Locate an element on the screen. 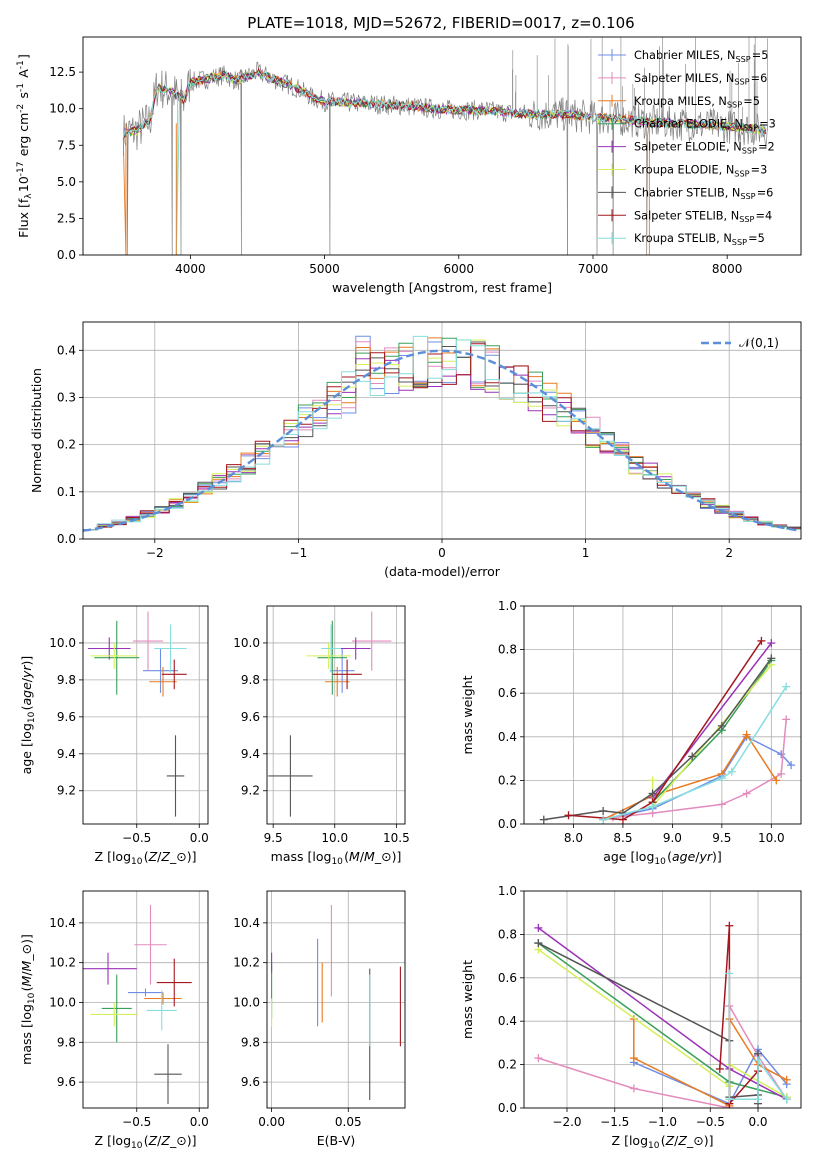 The height and width of the screenshot is (1170, 819). age_vs_mass-point-salp_elodie is located at coordinates (355, 648).